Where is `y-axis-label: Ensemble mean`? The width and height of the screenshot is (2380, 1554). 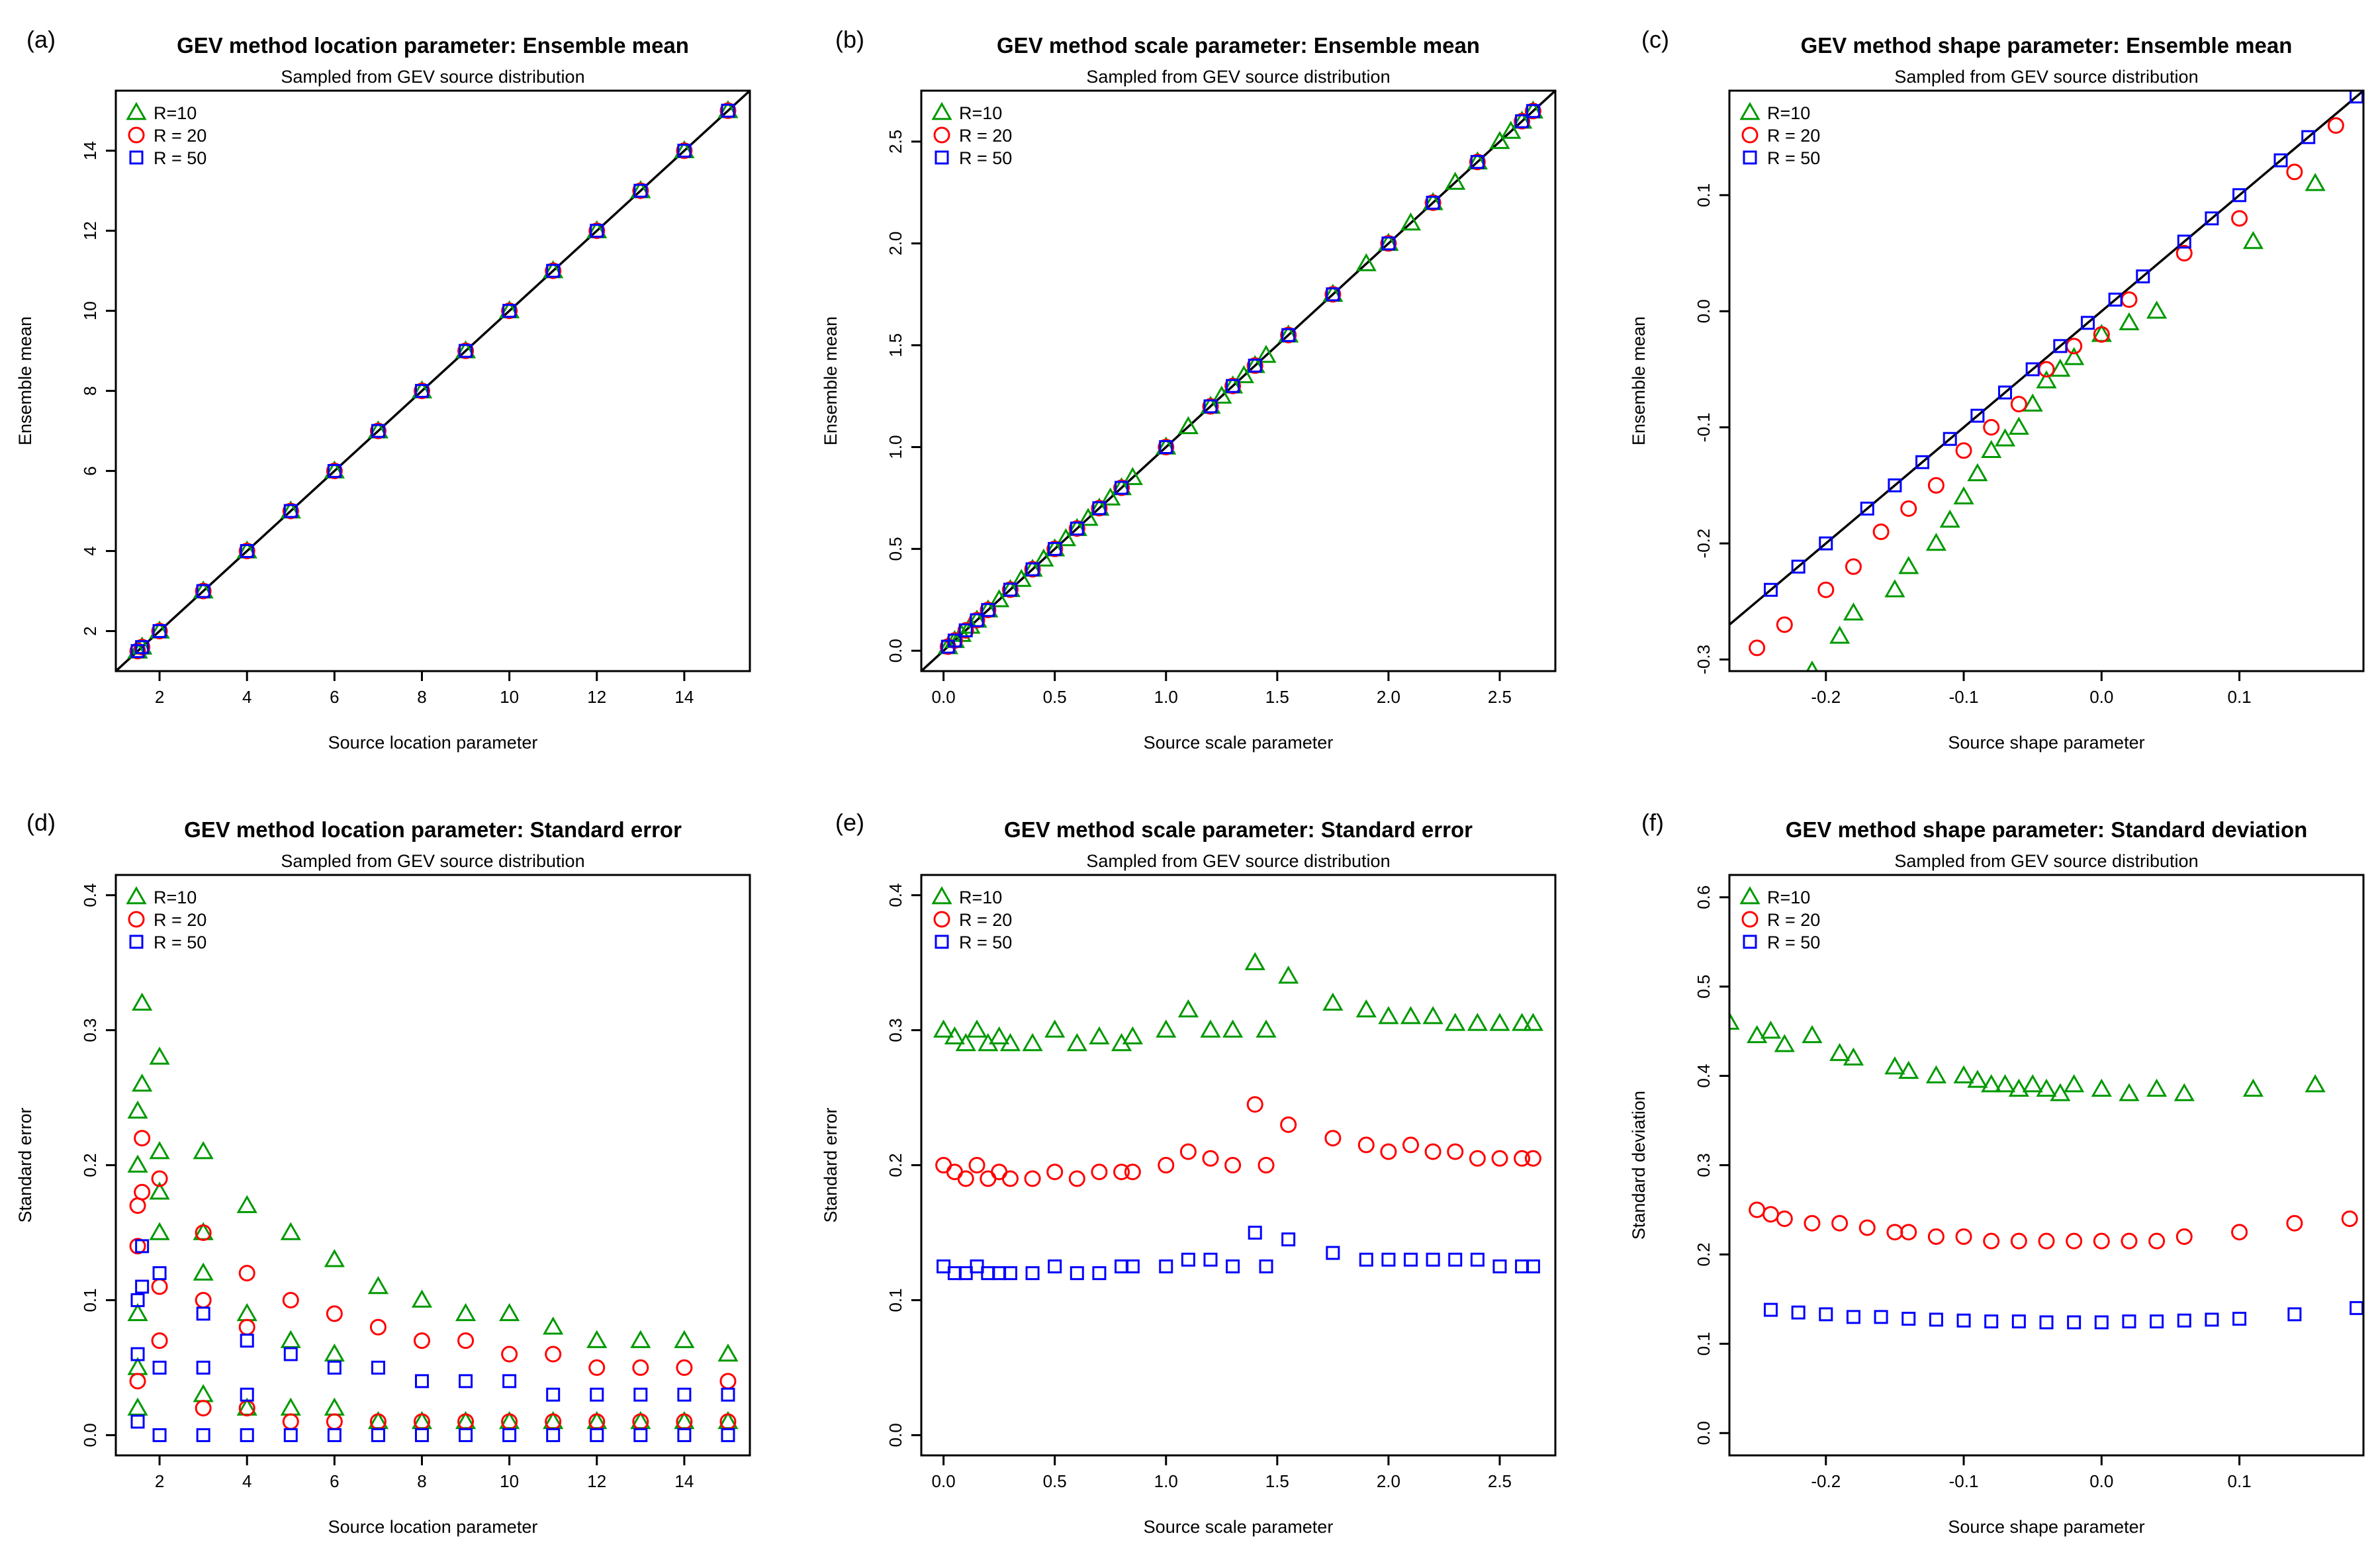
y-axis-label: Ensemble mean is located at coordinates (25, 380).